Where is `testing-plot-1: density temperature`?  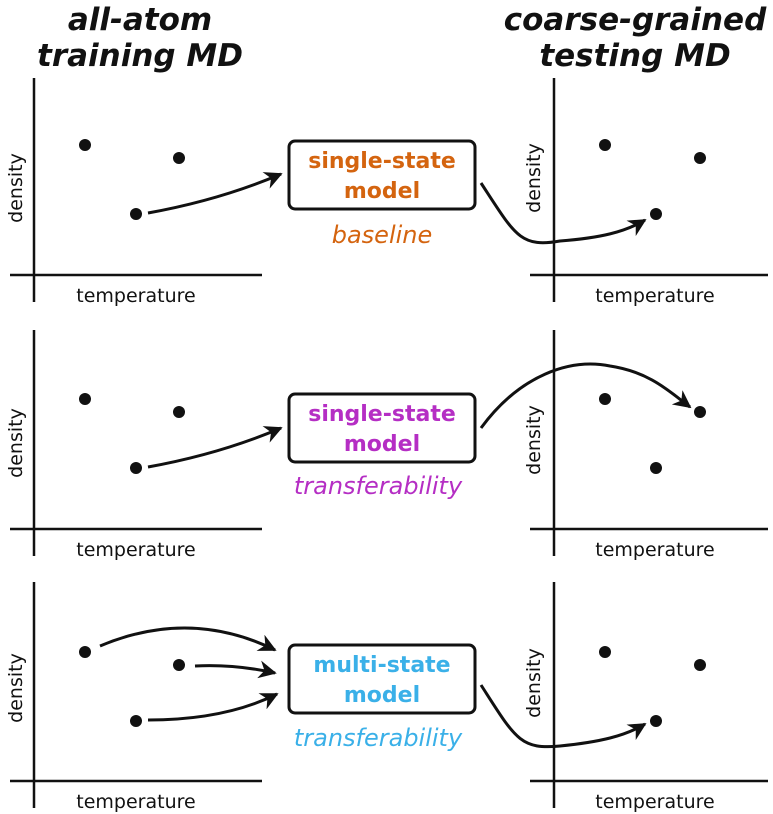 testing-plot-1: density temperature is located at coordinates (645, 192).